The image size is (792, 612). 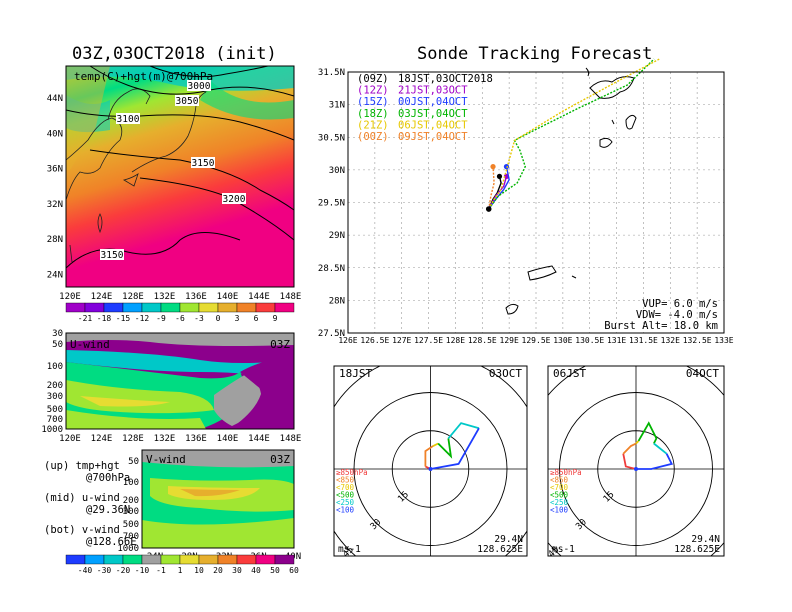 I want to click on colorbar-label: 20, so click(x=218, y=570).